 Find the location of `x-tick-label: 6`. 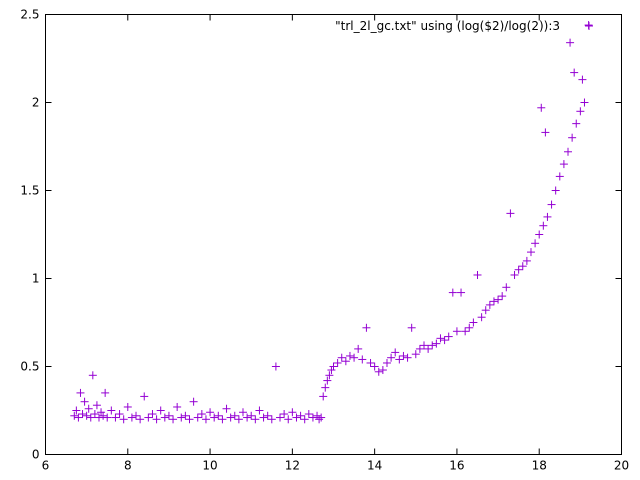

x-tick-label: 6 is located at coordinates (46, 466).